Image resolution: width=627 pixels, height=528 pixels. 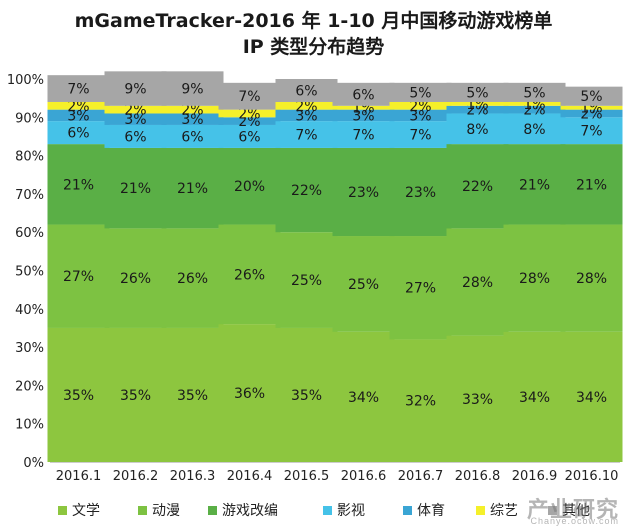 What do you see at coordinates (136, 476) in the screenshot?
I see `x-tick-label: 2016.2` at bounding box center [136, 476].